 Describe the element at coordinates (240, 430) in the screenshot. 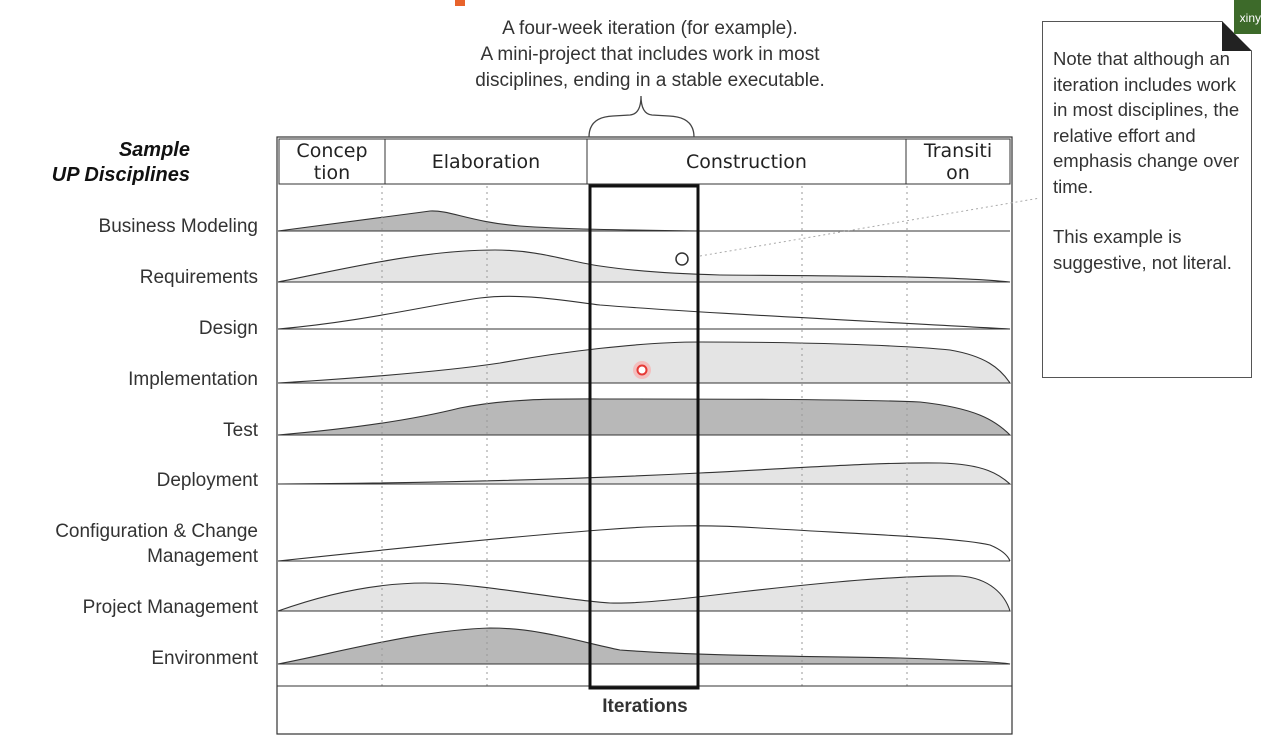

I see `discipline-test: Test` at that location.